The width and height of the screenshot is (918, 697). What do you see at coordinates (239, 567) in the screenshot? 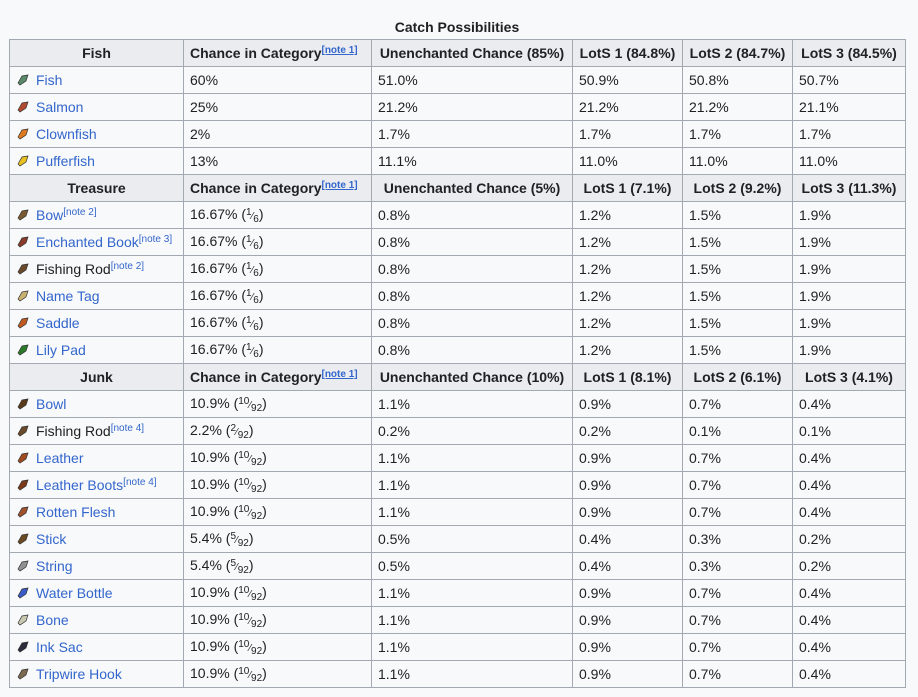
I see `fraction: 5⁄92` at bounding box center [239, 567].